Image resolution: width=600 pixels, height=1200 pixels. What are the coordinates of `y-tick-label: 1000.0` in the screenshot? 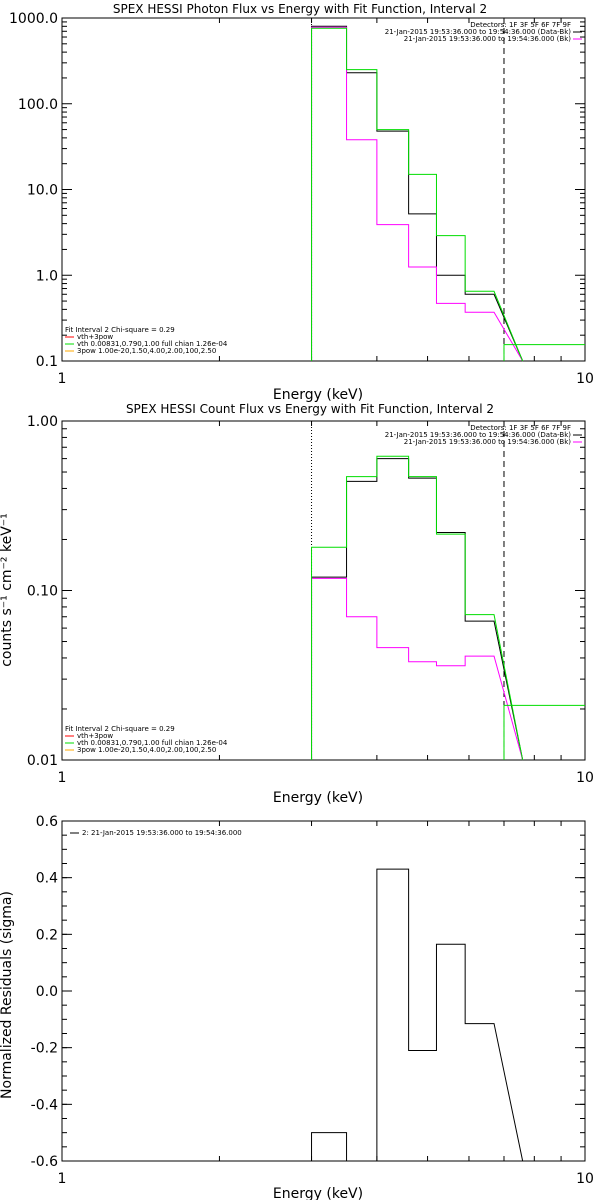 It's located at (33, 19).